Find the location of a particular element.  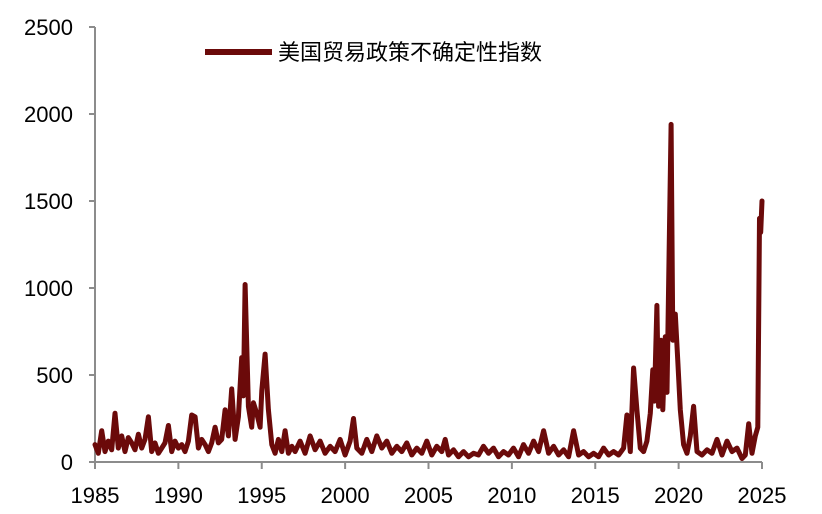

x-tick-label: 1995 is located at coordinates (261, 495).